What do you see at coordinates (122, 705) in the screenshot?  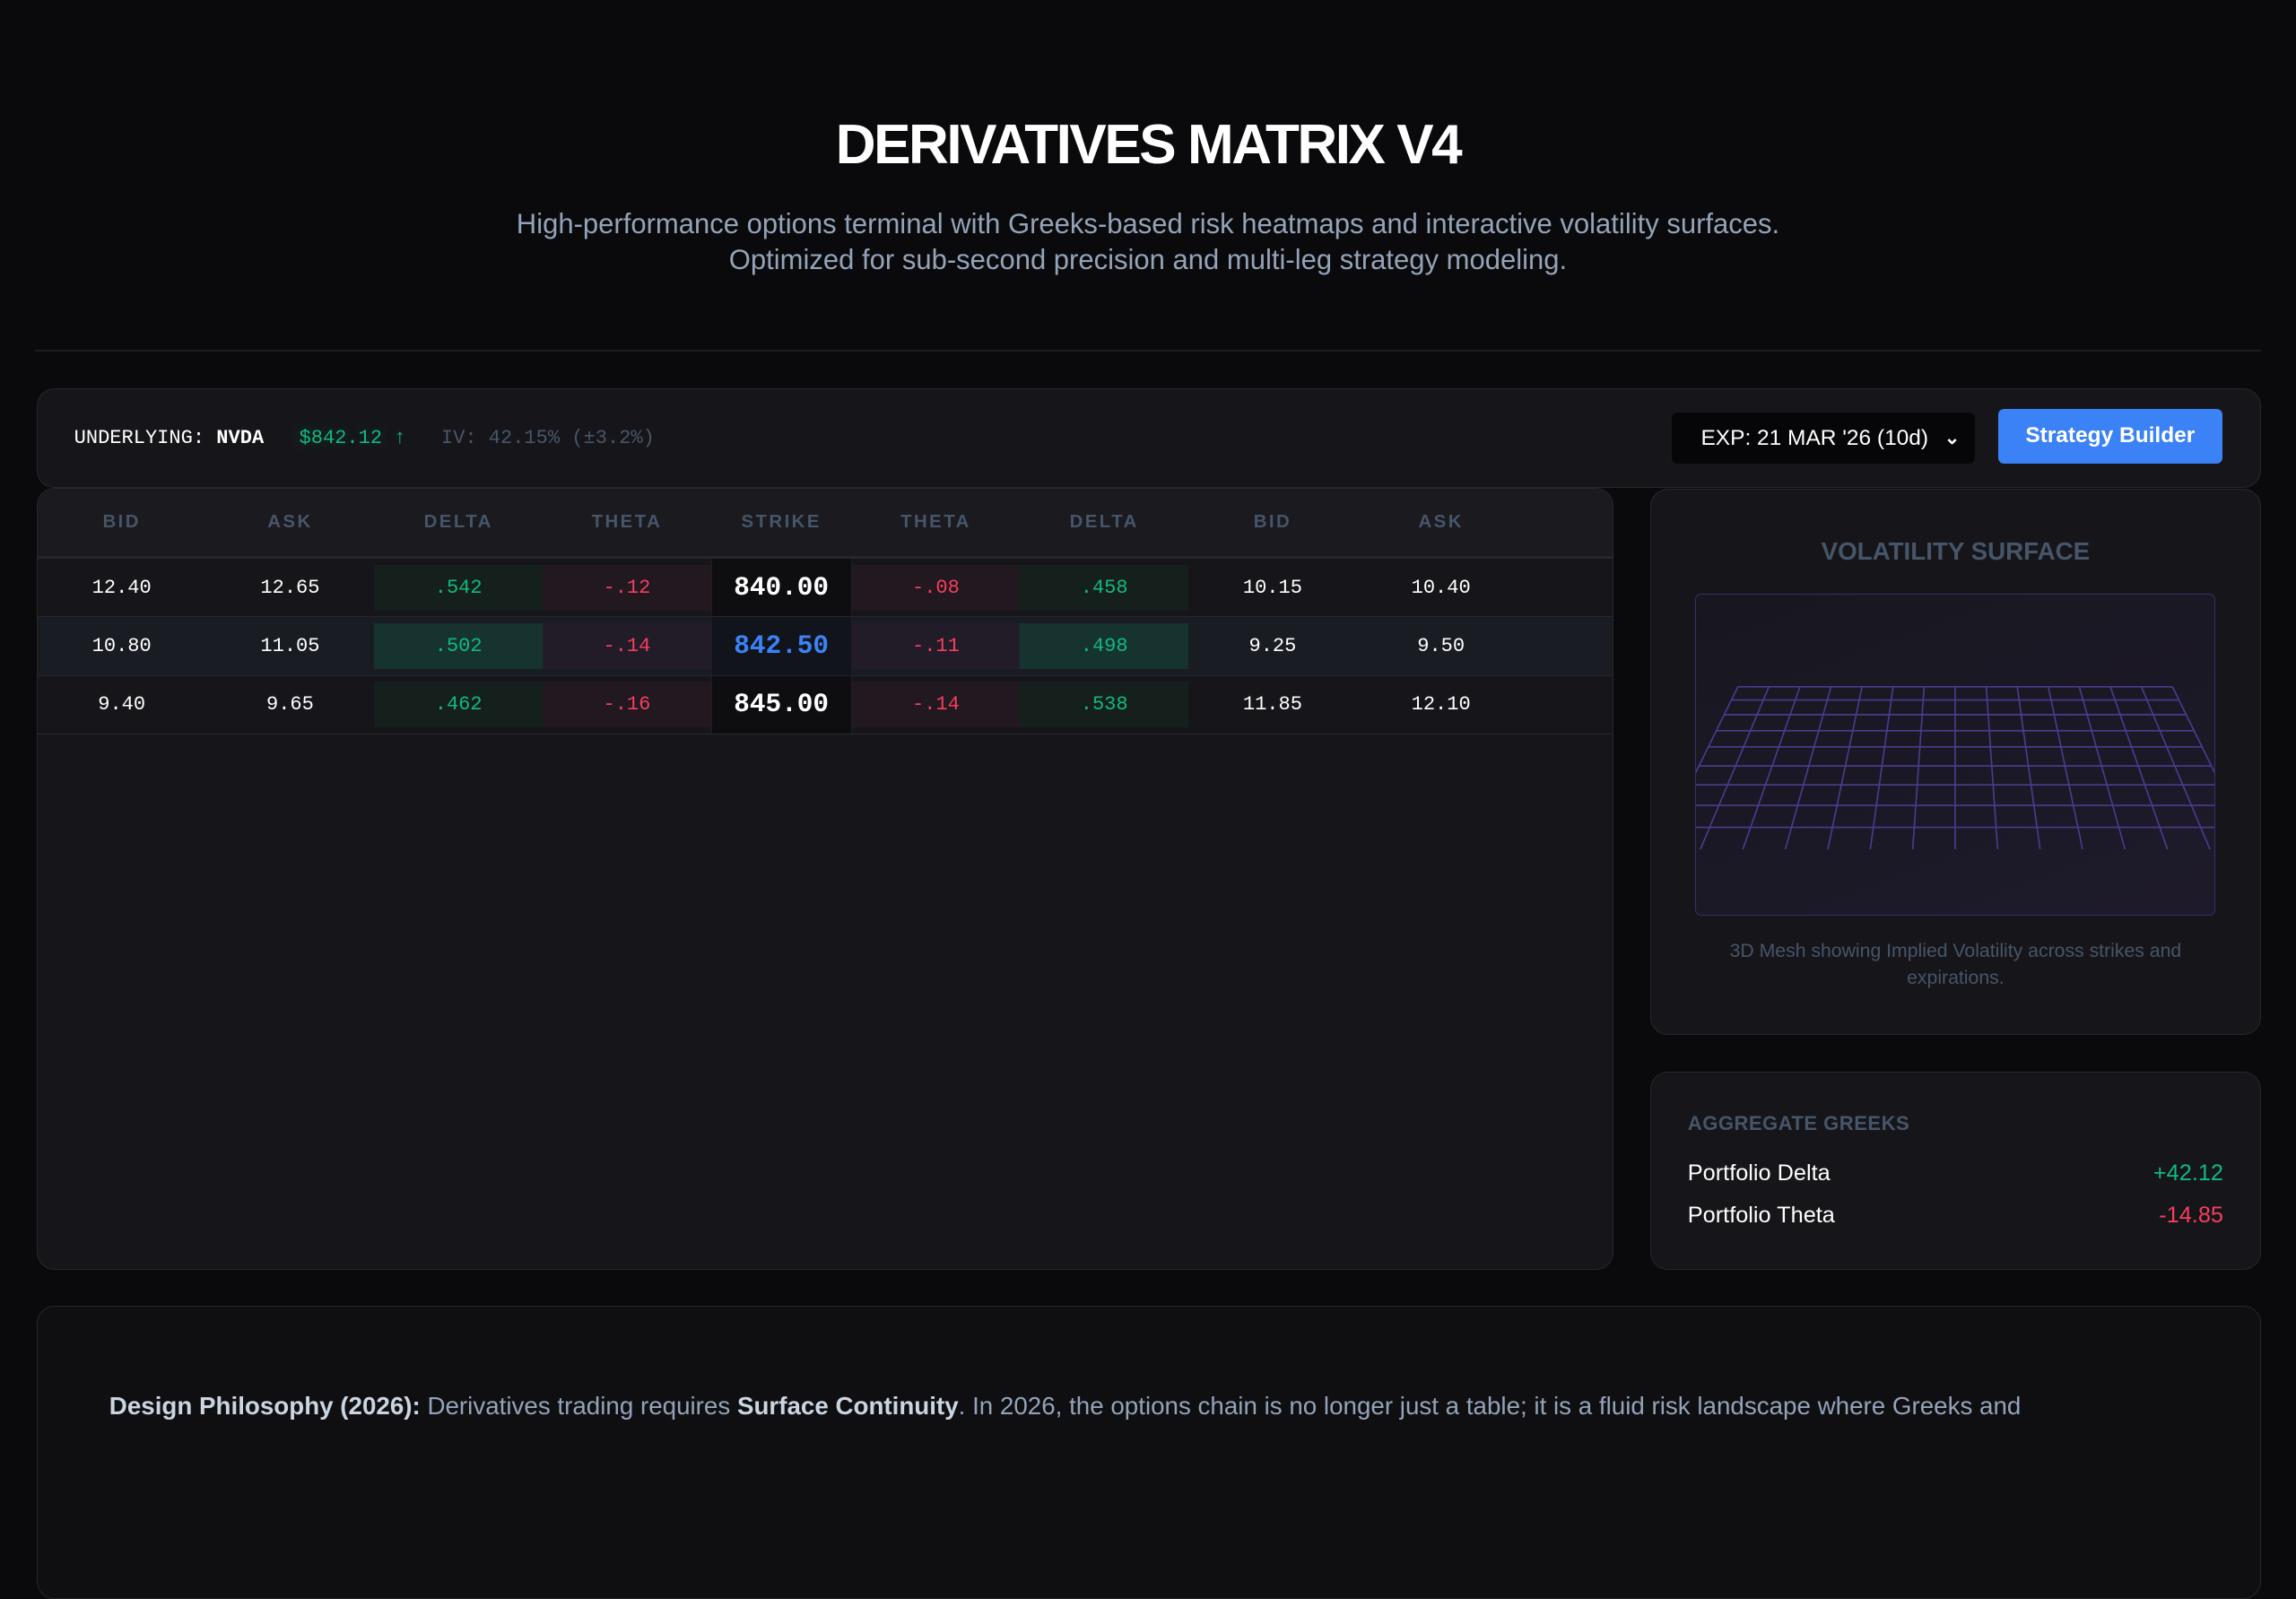 I see `call-bid-cell: 9.40` at bounding box center [122, 705].